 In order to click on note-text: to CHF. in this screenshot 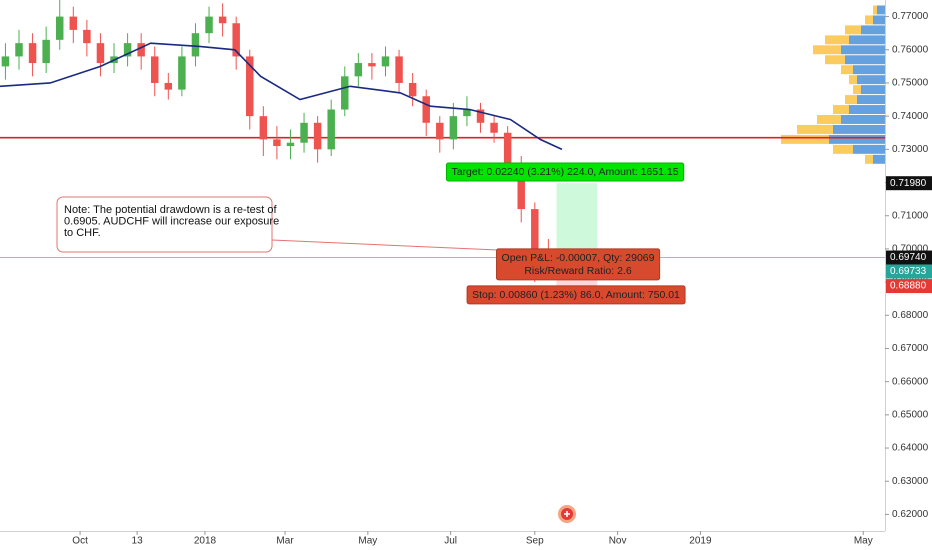, I will do `click(82, 233)`.